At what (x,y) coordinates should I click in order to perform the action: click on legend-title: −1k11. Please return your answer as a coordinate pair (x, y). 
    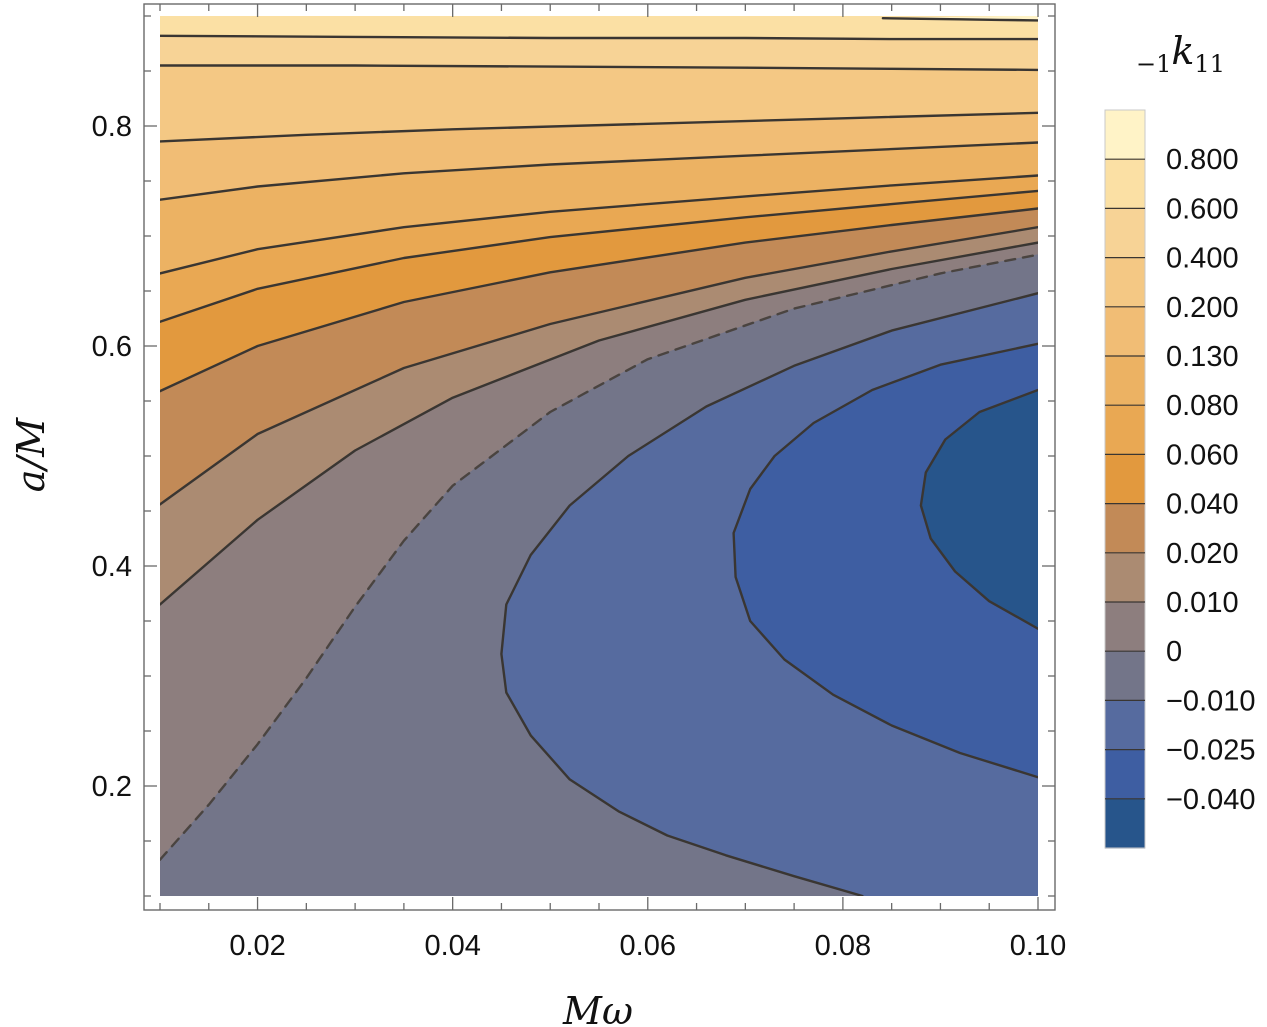
    Looking at the image, I should click on (1180, 53).